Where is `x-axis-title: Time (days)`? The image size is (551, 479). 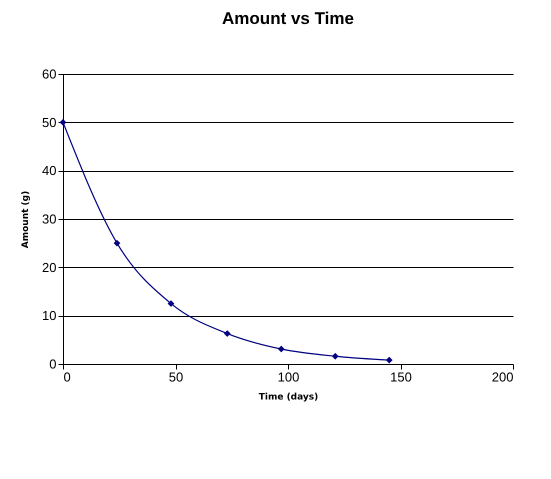
x-axis-title: Time (days) is located at coordinates (288, 397).